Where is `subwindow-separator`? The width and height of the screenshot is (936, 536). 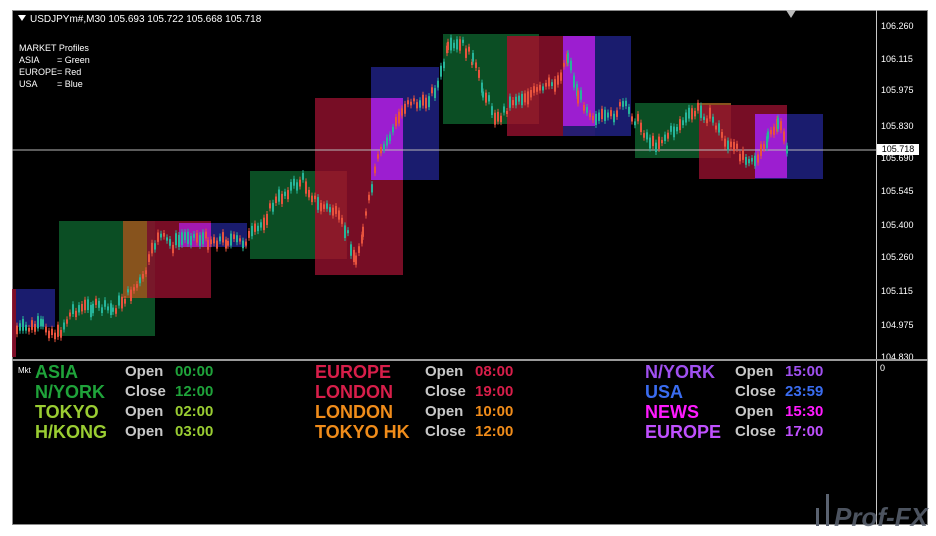
subwindow-separator is located at coordinates (470, 360).